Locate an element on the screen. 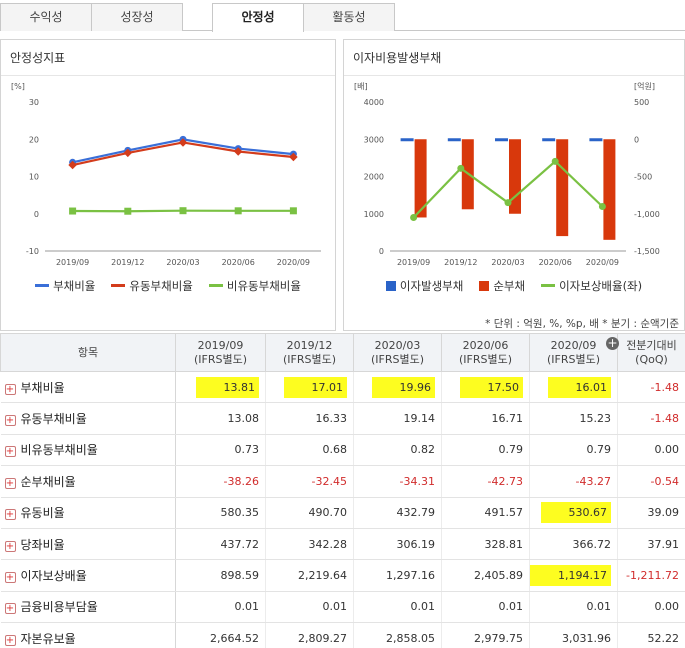 The image size is (685, 648). table-cell: 15.23 is located at coordinates (573, 418).